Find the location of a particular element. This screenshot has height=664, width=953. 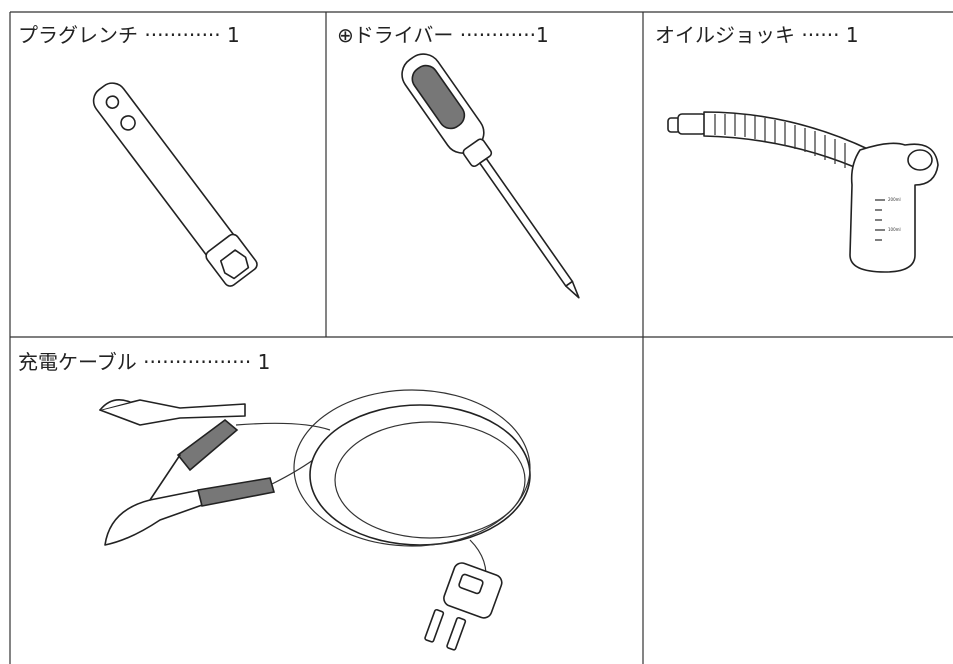

item-label: オイルジョッキ ······ 1 is located at coordinates (757, 35).